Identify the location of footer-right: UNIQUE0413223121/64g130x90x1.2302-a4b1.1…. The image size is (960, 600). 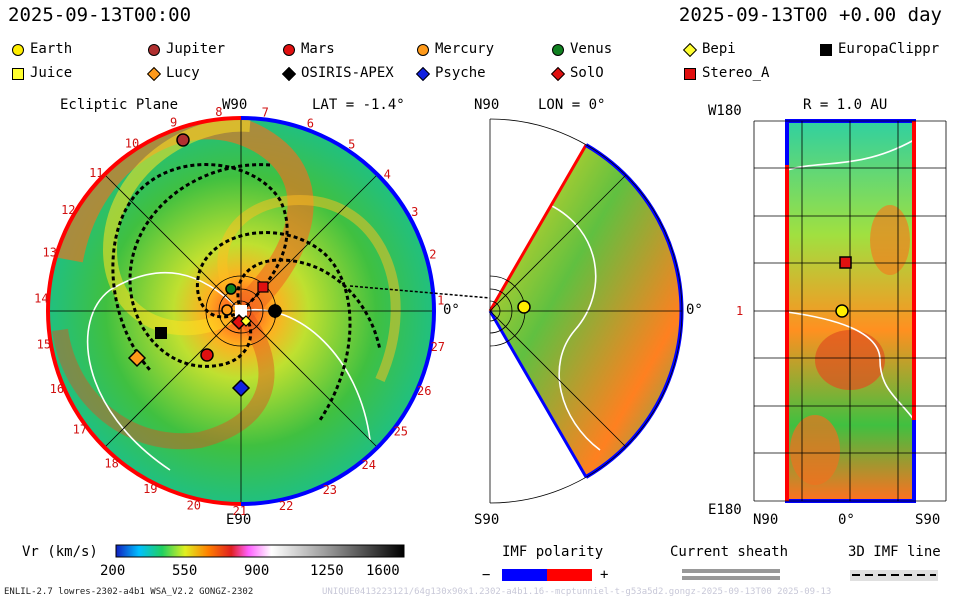
(577, 592).